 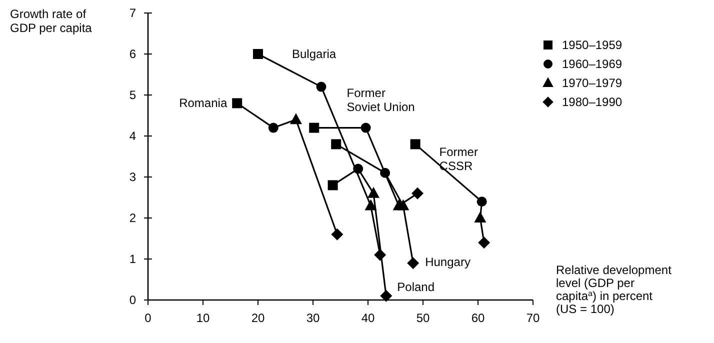 I want to click on x-tick-label: 20, so click(x=258, y=318).